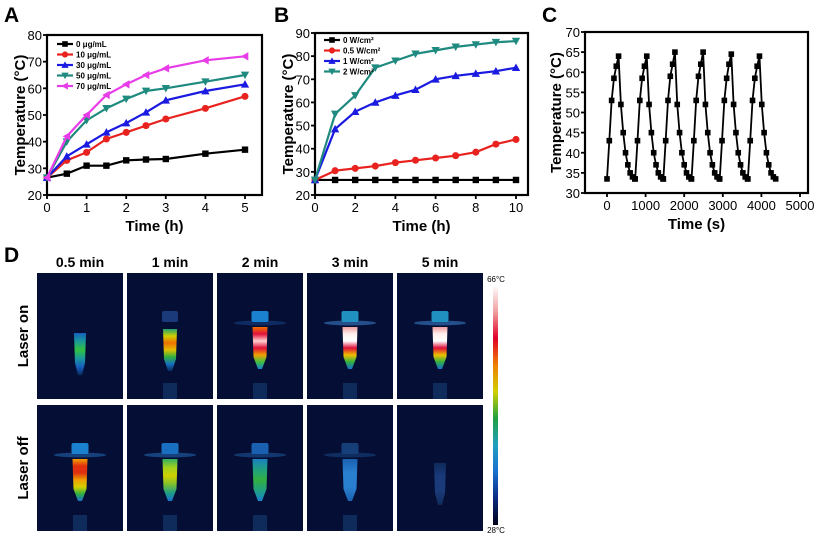 The width and height of the screenshot is (824, 538). What do you see at coordinates (761, 205) in the screenshot?
I see `x-tick-label: 4000` at bounding box center [761, 205].